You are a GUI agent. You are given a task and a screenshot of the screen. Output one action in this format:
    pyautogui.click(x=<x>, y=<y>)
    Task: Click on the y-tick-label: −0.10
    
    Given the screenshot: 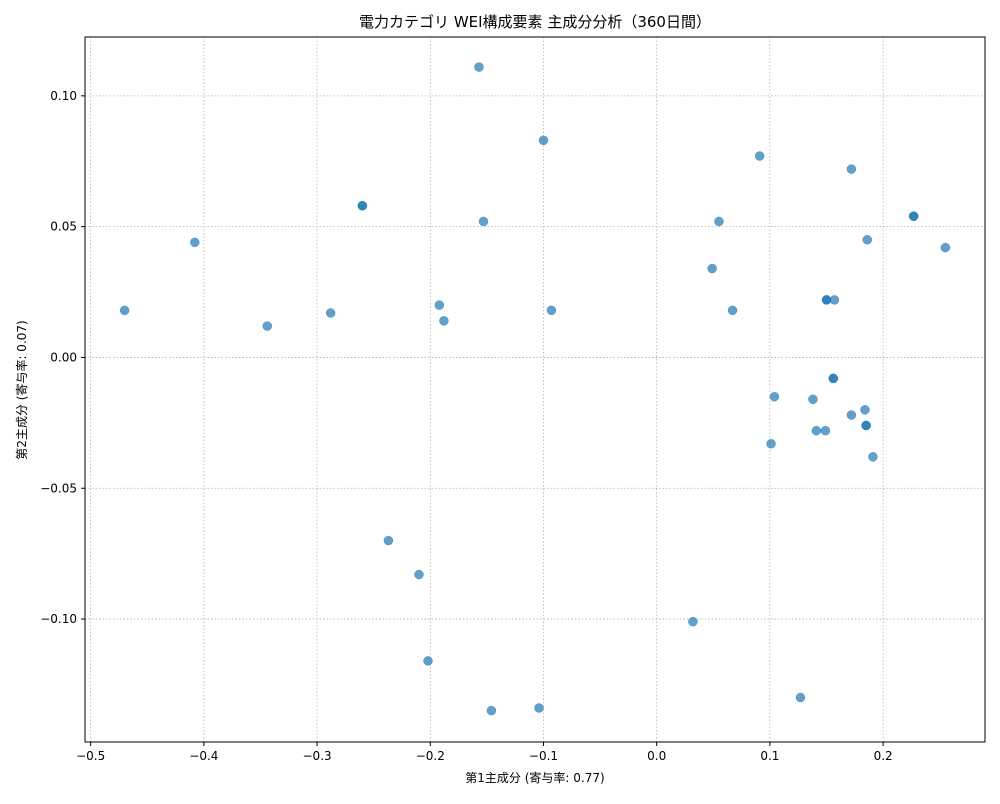 What is the action you would take?
    pyautogui.click(x=58, y=619)
    